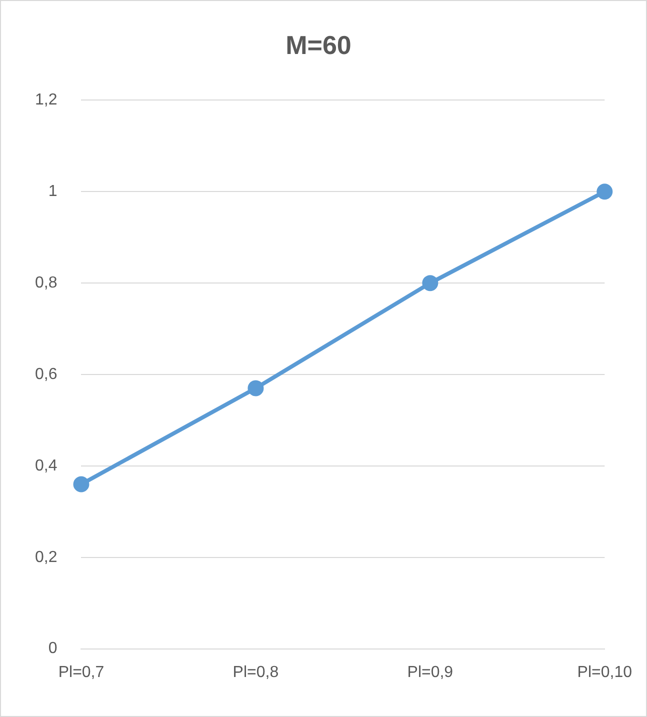 The width and height of the screenshot is (647, 717). What do you see at coordinates (46, 557) in the screenshot?
I see `y-tick-label: 0,2` at bounding box center [46, 557].